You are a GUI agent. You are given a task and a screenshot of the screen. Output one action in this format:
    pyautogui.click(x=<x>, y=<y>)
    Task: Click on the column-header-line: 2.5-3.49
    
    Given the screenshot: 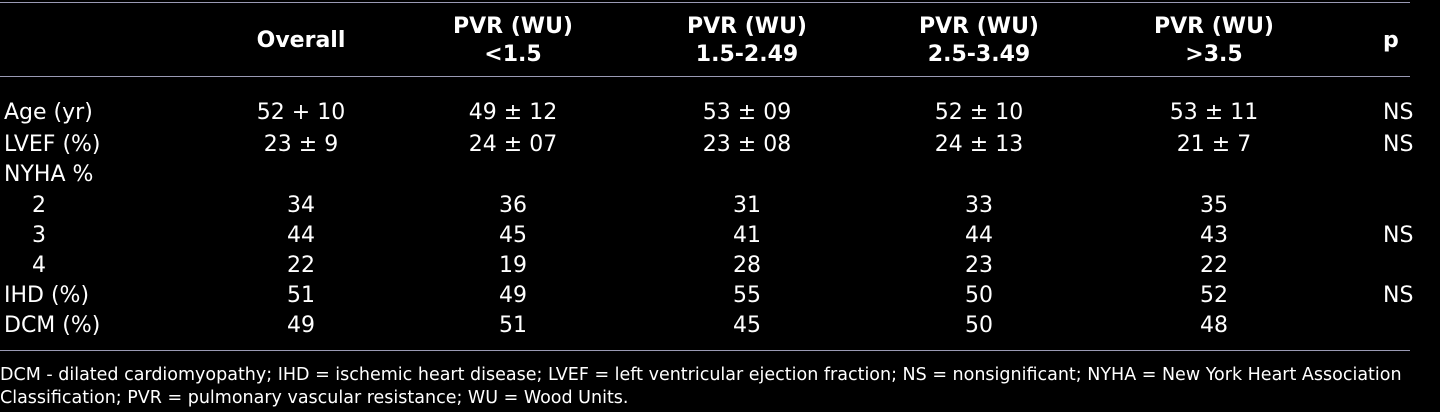 What is the action you would take?
    pyautogui.click(x=979, y=54)
    